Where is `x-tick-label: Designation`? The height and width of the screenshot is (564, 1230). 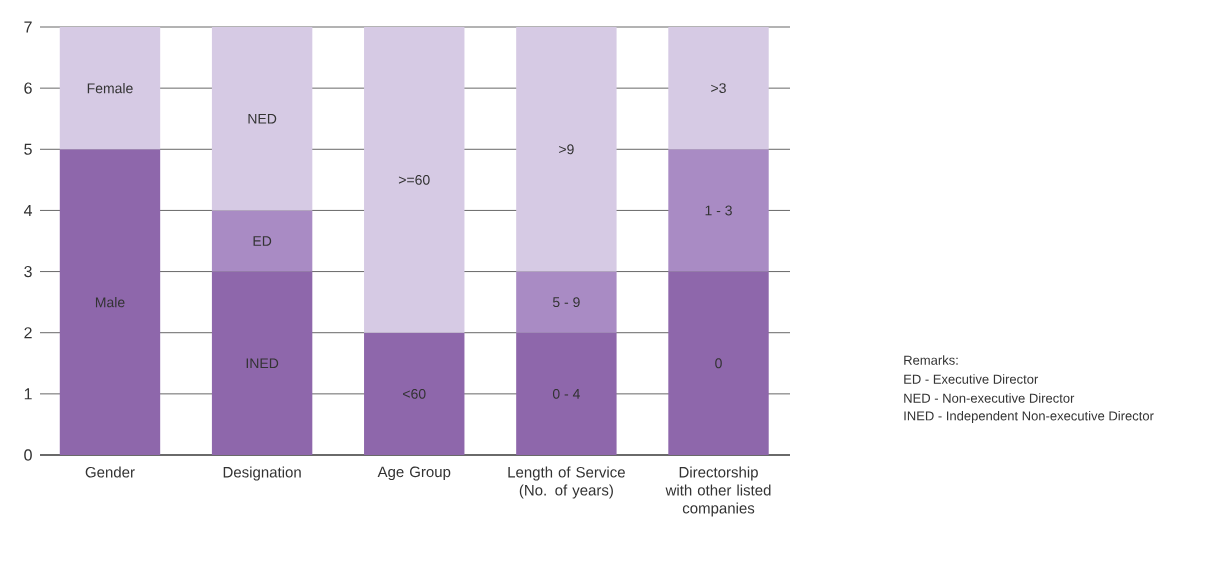
x-tick-label: Designation is located at coordinates (262, 473).